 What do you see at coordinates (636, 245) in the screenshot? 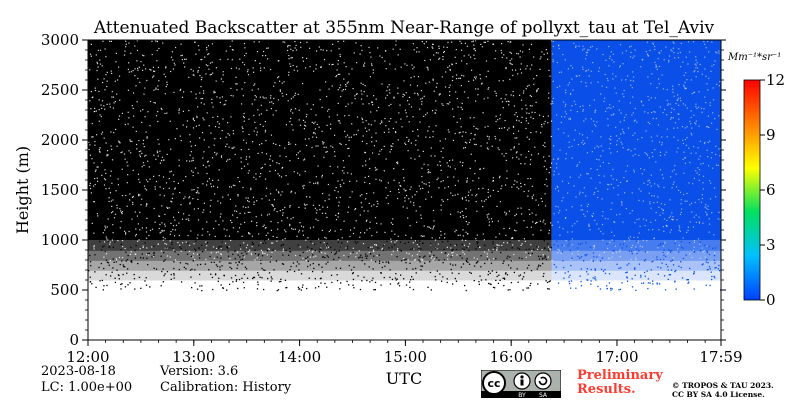
I see `heatmap-region-fade` at bounding box center [636, 245].